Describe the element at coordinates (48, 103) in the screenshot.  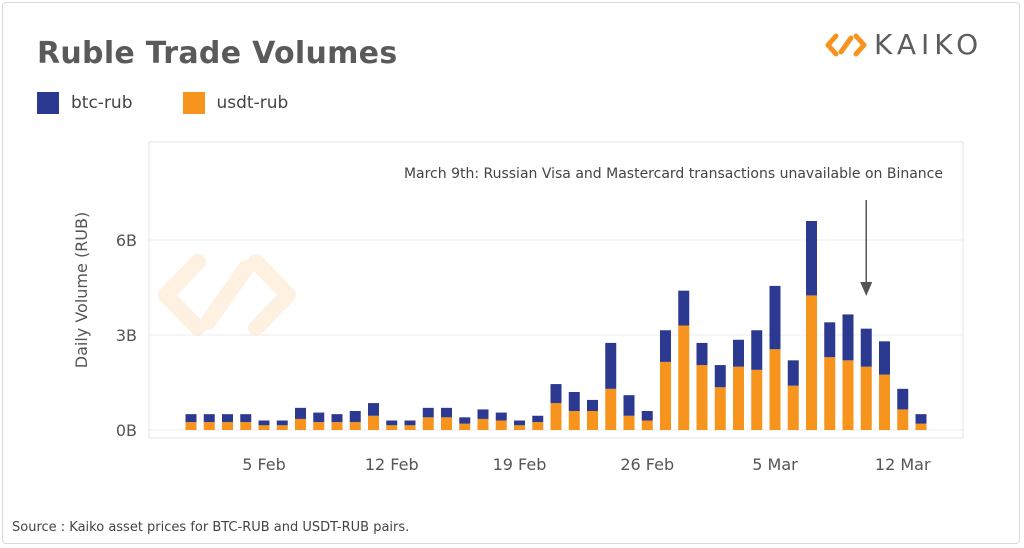
I see `legend-swatch-btc` at that location.